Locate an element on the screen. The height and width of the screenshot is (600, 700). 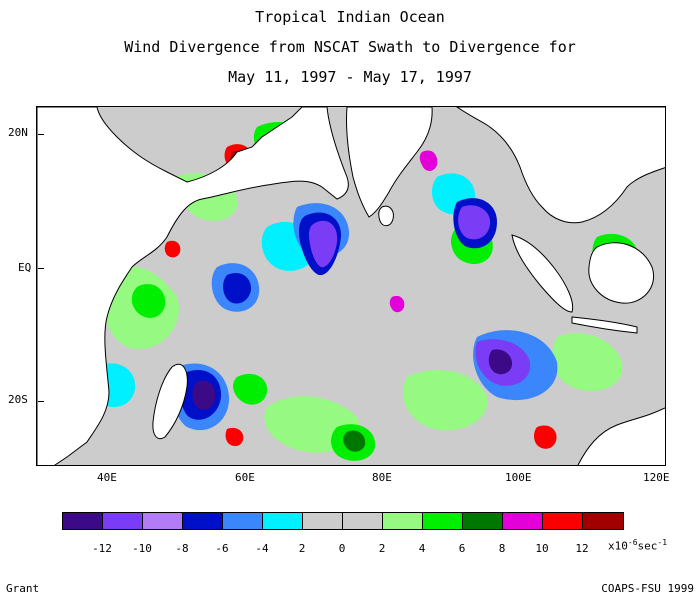
field-dark-green is located at coordinates (354, 441).